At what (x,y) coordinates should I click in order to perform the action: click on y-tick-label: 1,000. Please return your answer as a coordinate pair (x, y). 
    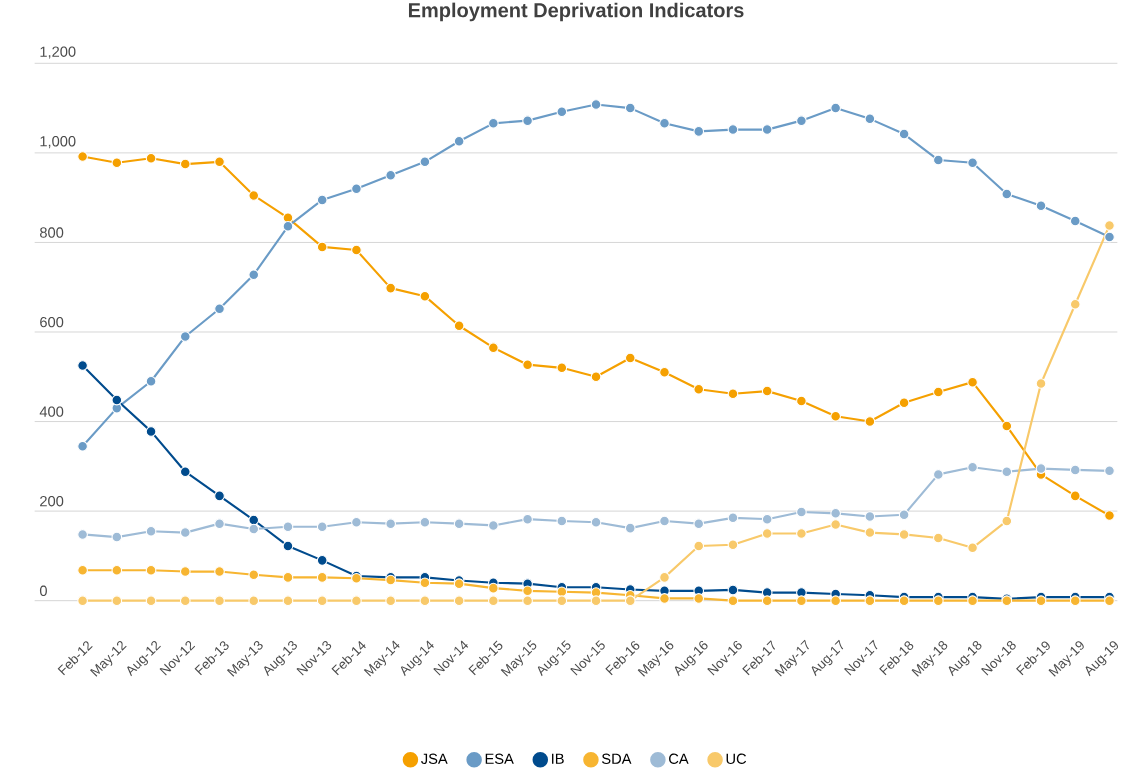
    Looking at the image, I should click on (58, 142).